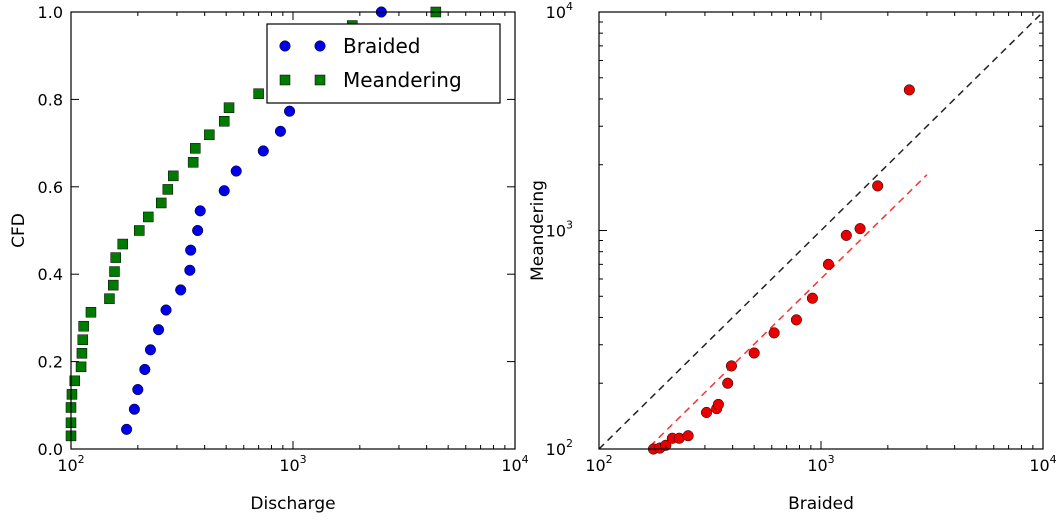 This screenshot has width=1062, height=521. What do you see at coordinates (50, 274) in the screenshot?
I see `y-tick-label: 0.4` at bounding box center [50, 274].